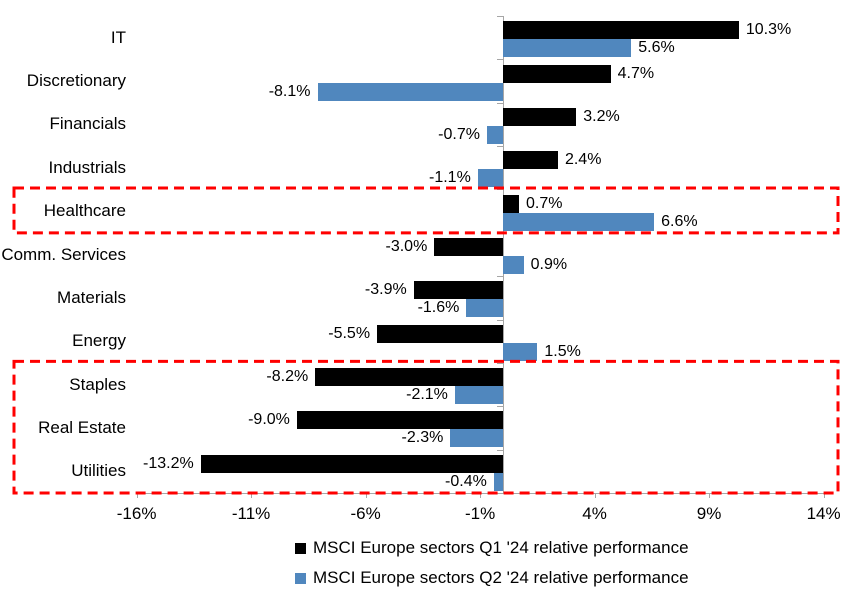  Describe the element at coordinates (365, 513) in the screenshot. I see `x-axis-tick-label: -6%` at that location.